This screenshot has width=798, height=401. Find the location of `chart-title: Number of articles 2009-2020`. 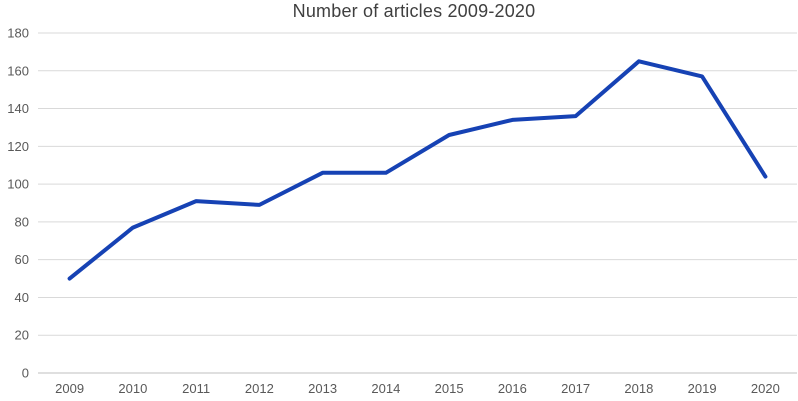

chart-title: Number of articles 2009-2020 is located at coordinates (414, 11).